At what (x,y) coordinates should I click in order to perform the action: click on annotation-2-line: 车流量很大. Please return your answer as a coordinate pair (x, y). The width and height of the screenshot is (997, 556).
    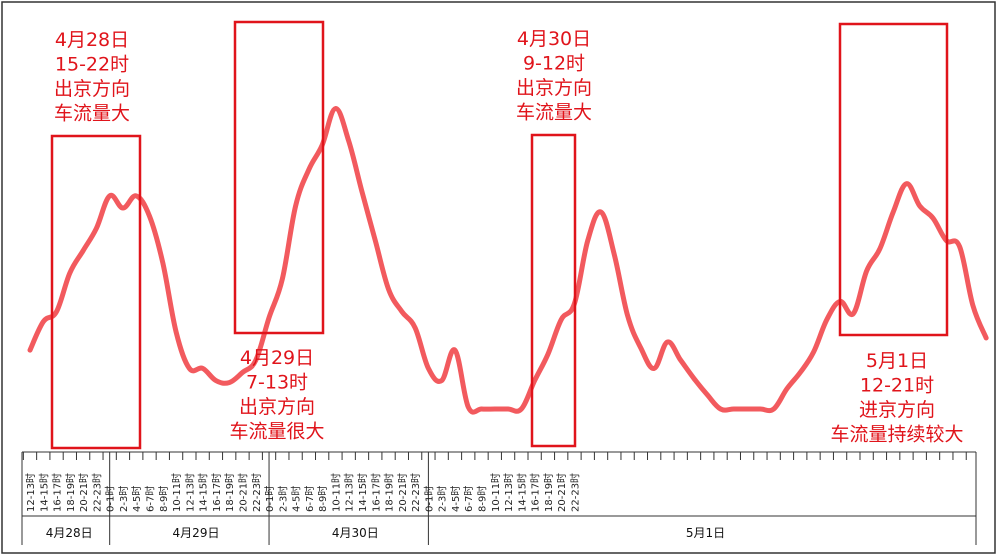
    Looking at the image, I should click on (276, 432).